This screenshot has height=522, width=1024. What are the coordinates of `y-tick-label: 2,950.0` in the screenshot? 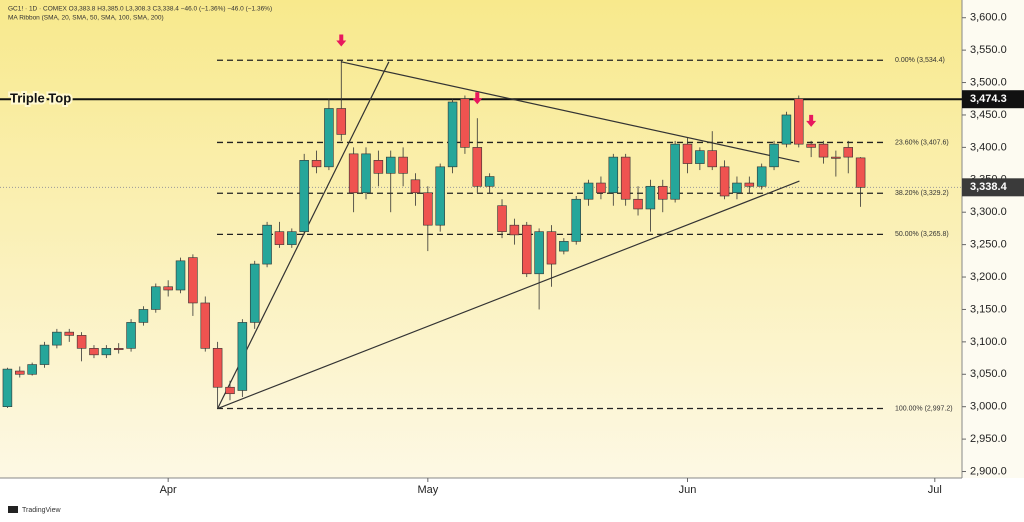 It's located at (988, 439).